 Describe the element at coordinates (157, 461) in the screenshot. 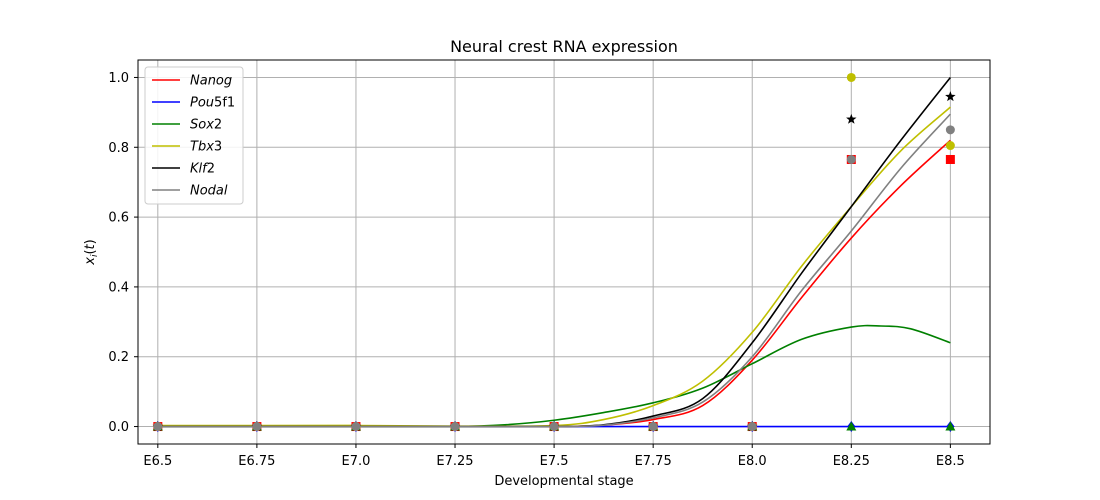

I see `x-tick-label: E6.5` at that location.